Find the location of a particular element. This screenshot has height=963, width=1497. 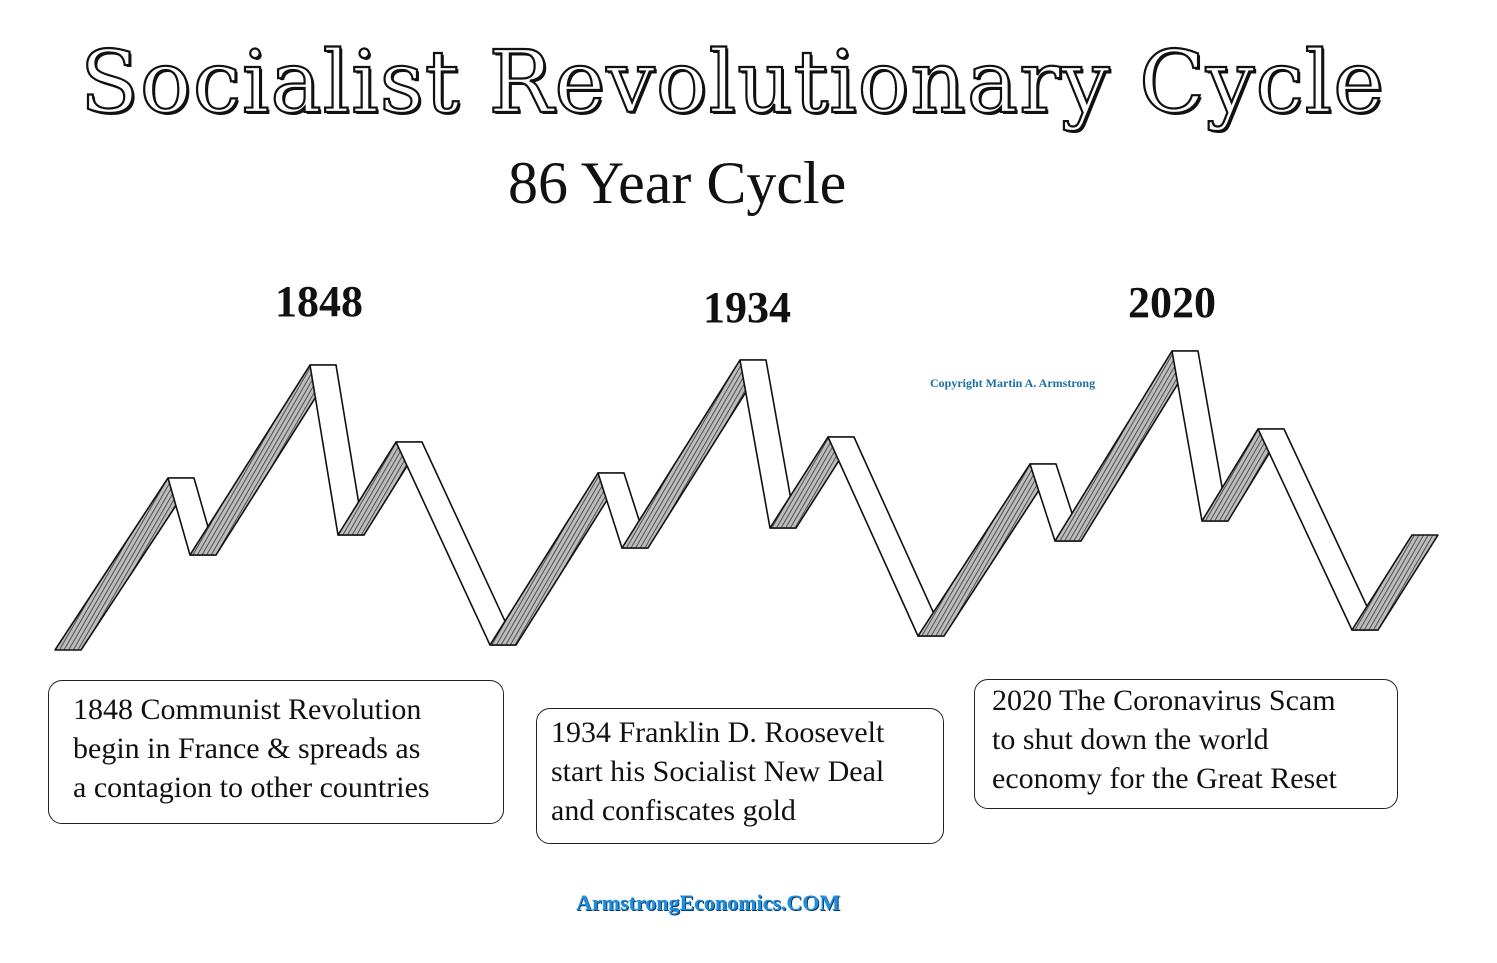

year-label-1848: 1848 is located at coordinates (319, 301).